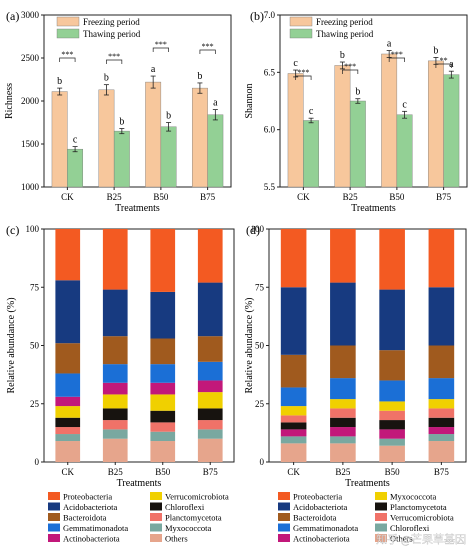  I want to click on y-axis-title: Shannon, so click(249, 101).